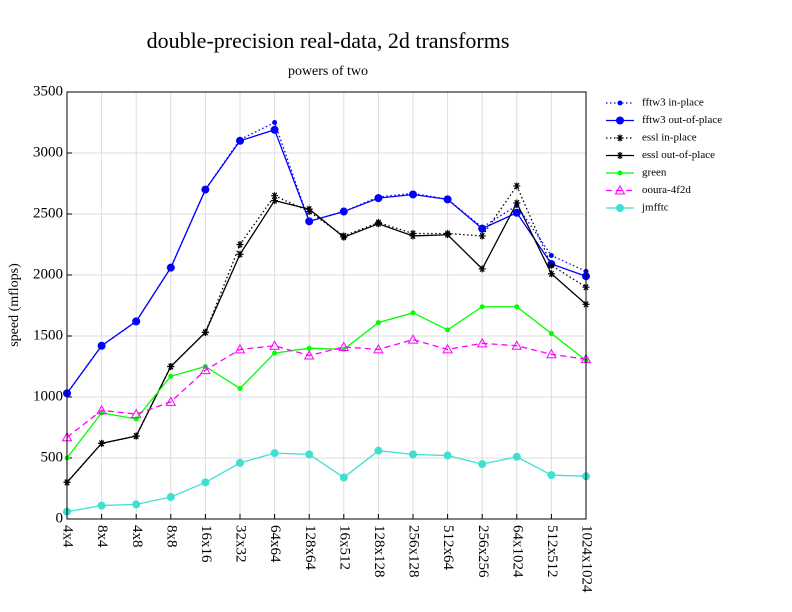 Image resolution: width=792 pixels, height=612 pixels. I want to click on x-tick-label: 1024x1024, so click(587, 559).